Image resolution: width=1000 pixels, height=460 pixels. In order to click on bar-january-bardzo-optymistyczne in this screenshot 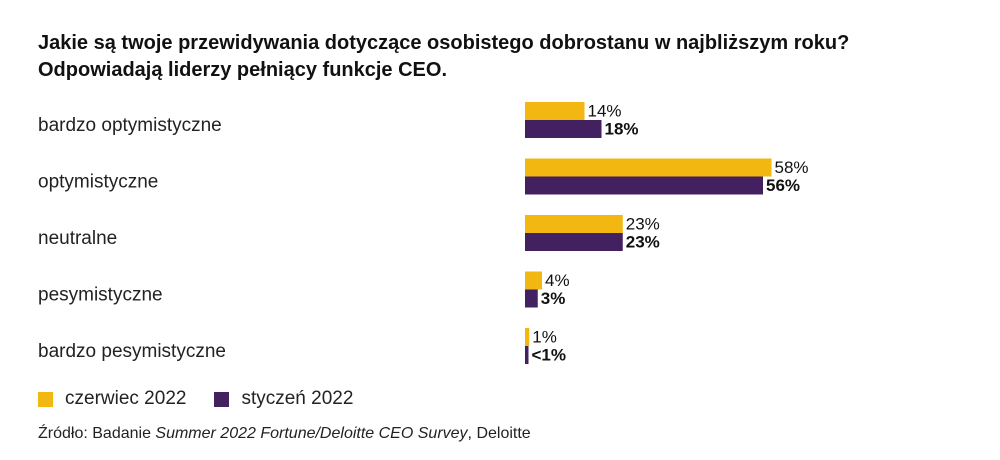, I will do `click(563, 129)`.